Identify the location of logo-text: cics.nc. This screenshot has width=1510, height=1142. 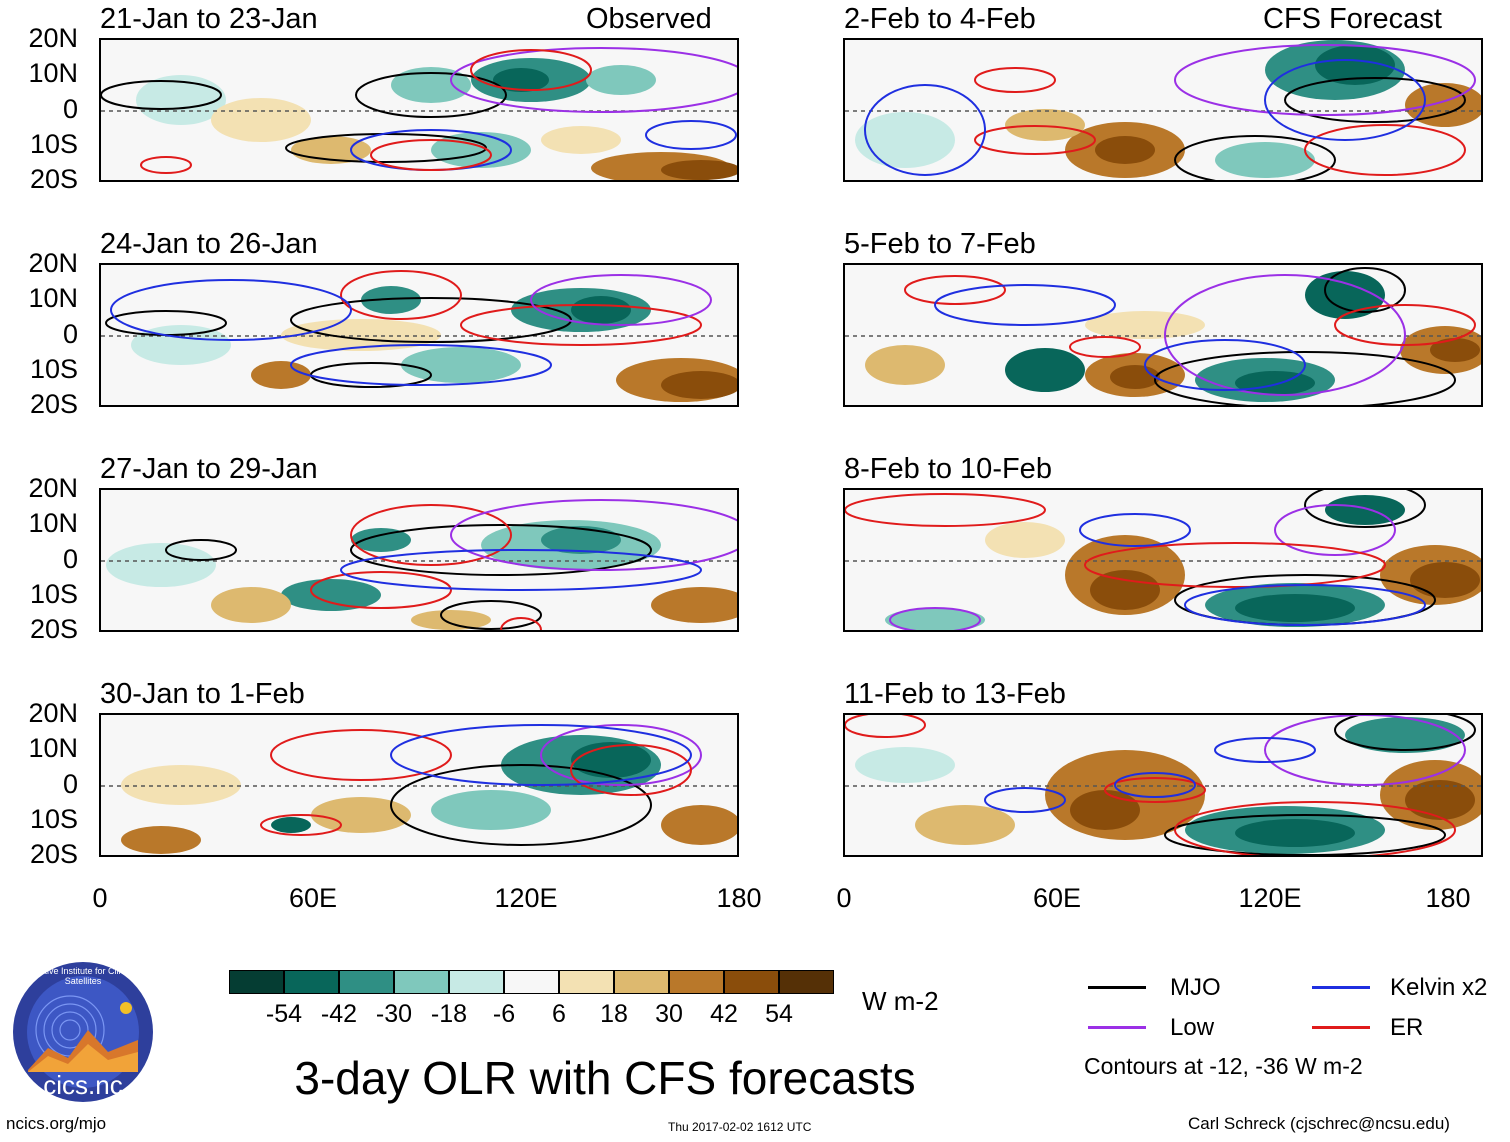
(83, 1085).